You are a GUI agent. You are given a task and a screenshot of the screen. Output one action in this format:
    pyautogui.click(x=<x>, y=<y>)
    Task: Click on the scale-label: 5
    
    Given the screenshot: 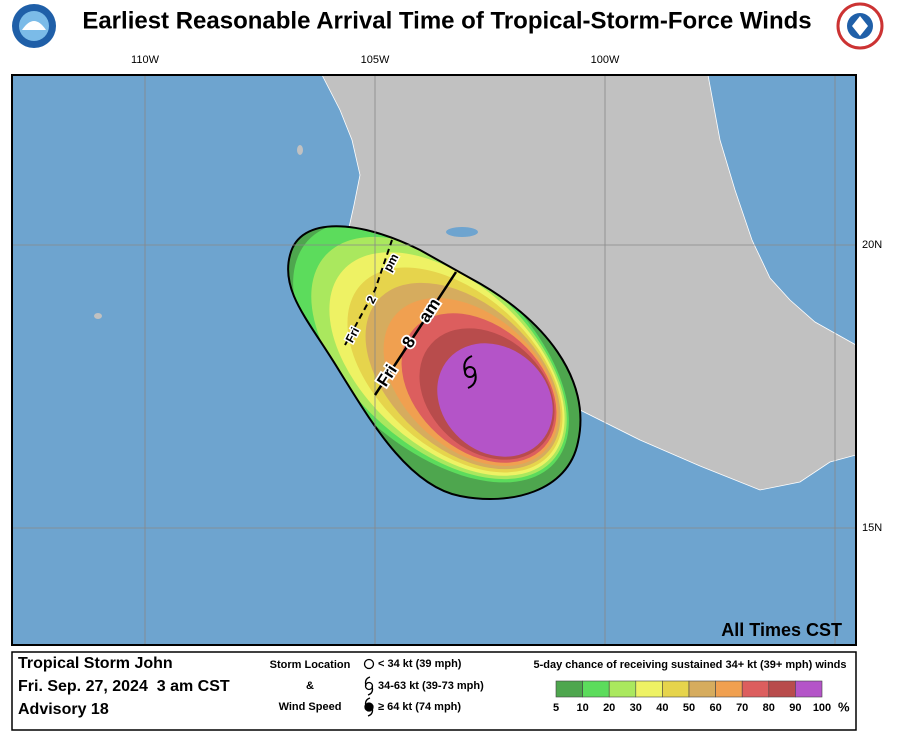 What is the action you would take?
    pyautogui.click(x=556, y=708)
    